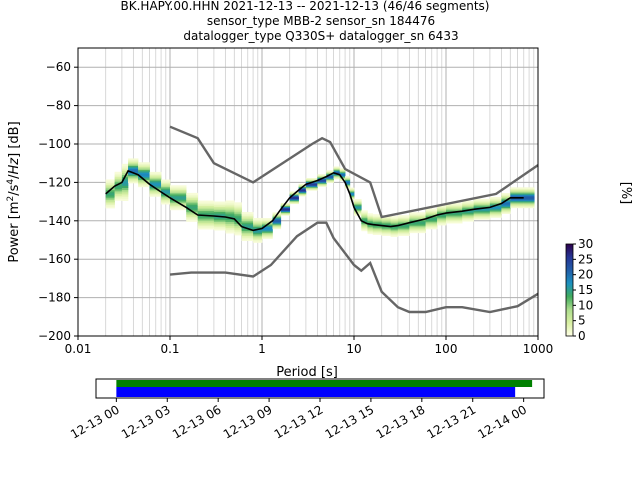 The width and height of the screenshot is (640, 480). Describe the element at coordinates (78, 349) in the screenshot. I see `x-tick-label: 0.01` at that location.